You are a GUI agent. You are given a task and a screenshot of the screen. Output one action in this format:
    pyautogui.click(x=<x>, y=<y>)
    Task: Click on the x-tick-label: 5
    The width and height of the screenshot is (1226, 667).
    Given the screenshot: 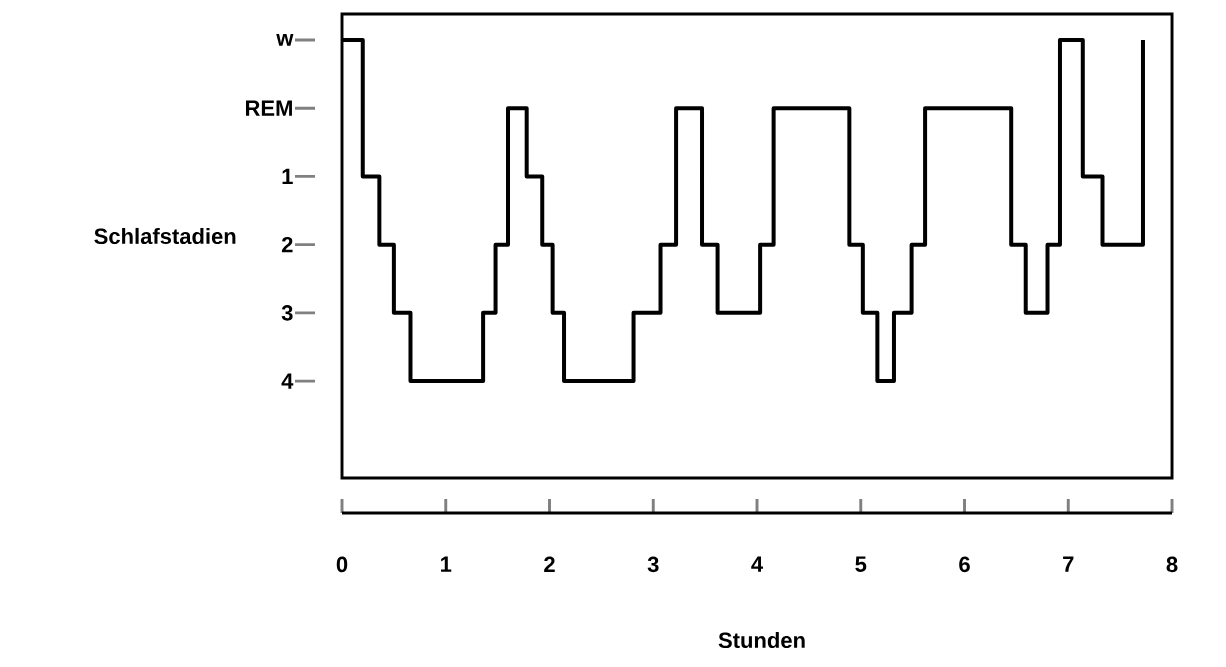 What is the action you would take?
    pyautogui.click(x=861, y=564)
    